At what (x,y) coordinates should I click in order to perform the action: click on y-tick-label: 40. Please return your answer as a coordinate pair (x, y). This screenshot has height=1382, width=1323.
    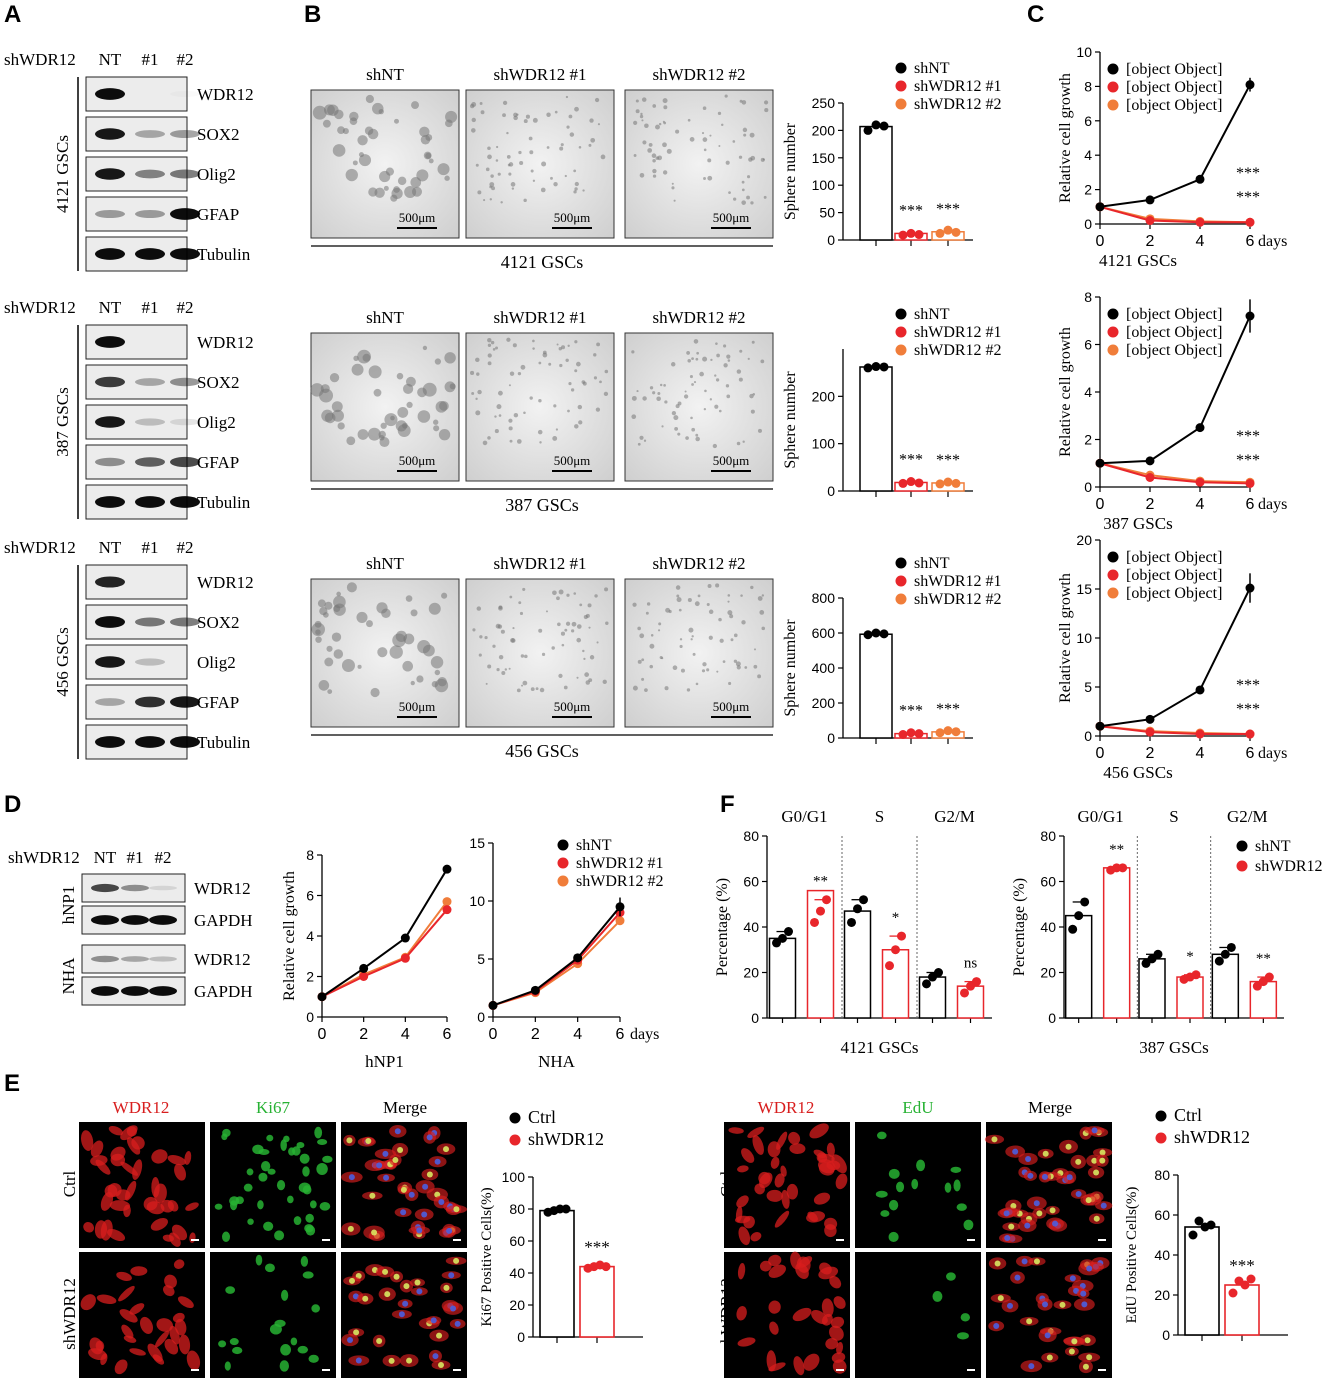
    Looking at the image, I should click on (1162, 1255).